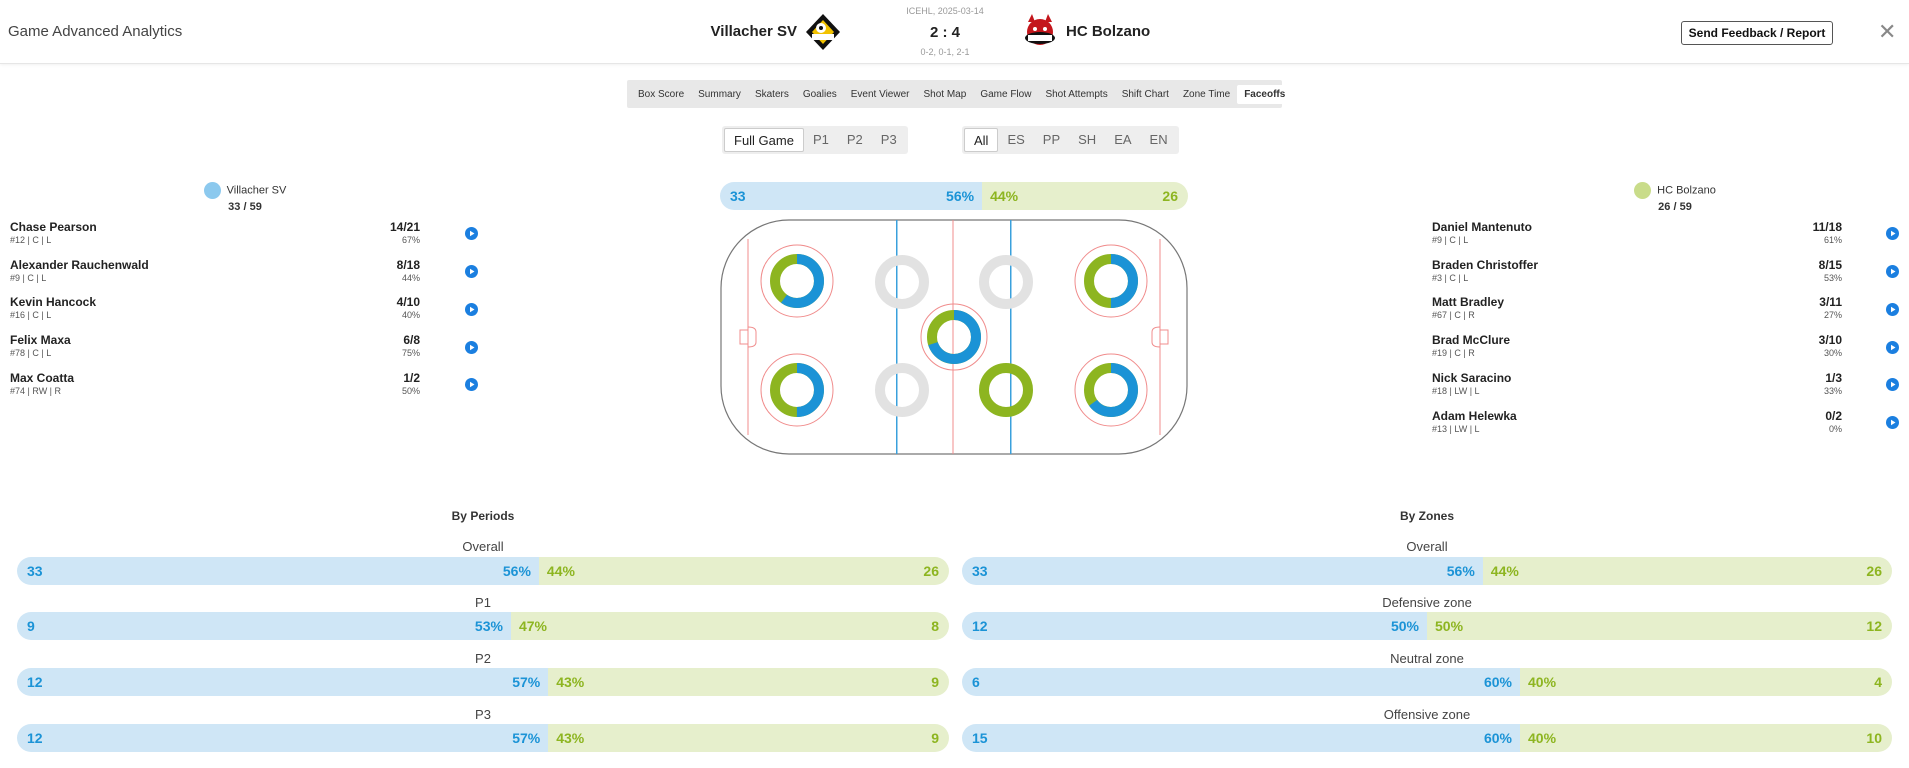 This screenshot has width=1909, height=768. What do you see at coordinates (820, 139) in the screenshot?
I see `period-p1: P1` at bounding box center [820, 139].